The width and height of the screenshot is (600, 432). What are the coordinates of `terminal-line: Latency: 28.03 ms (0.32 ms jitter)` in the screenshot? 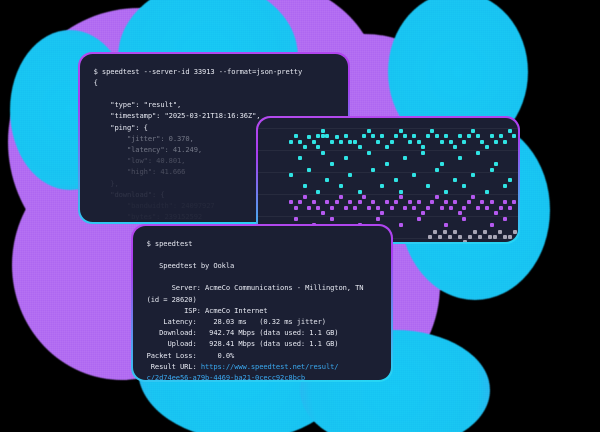 It's located at (236, 321).